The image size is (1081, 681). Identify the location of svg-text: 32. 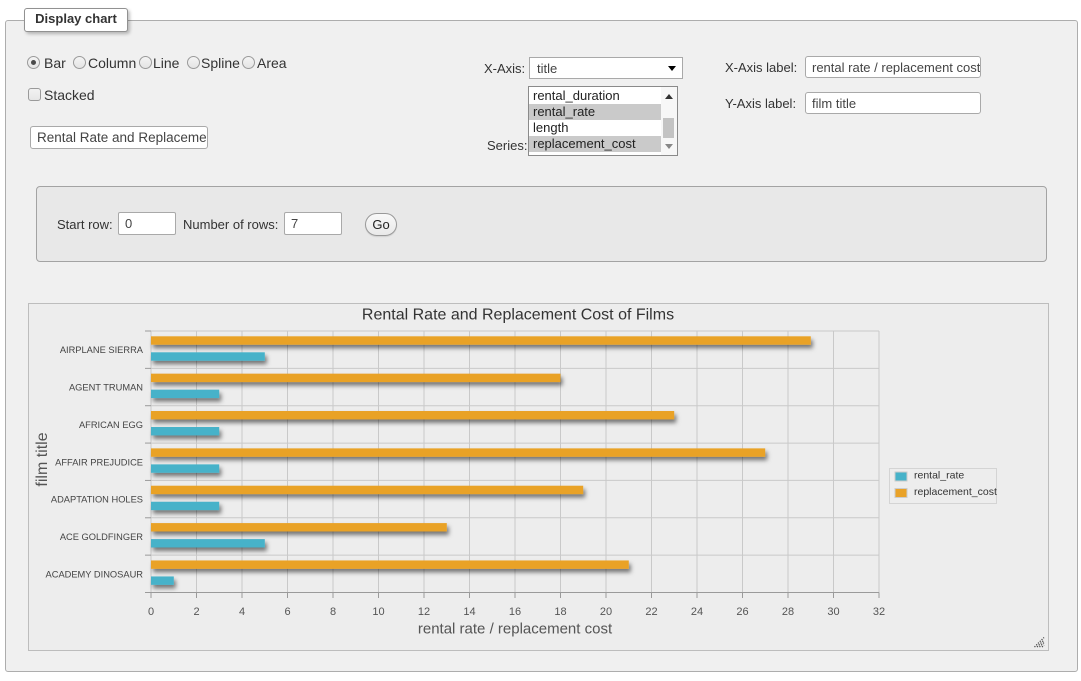
(879, 612).